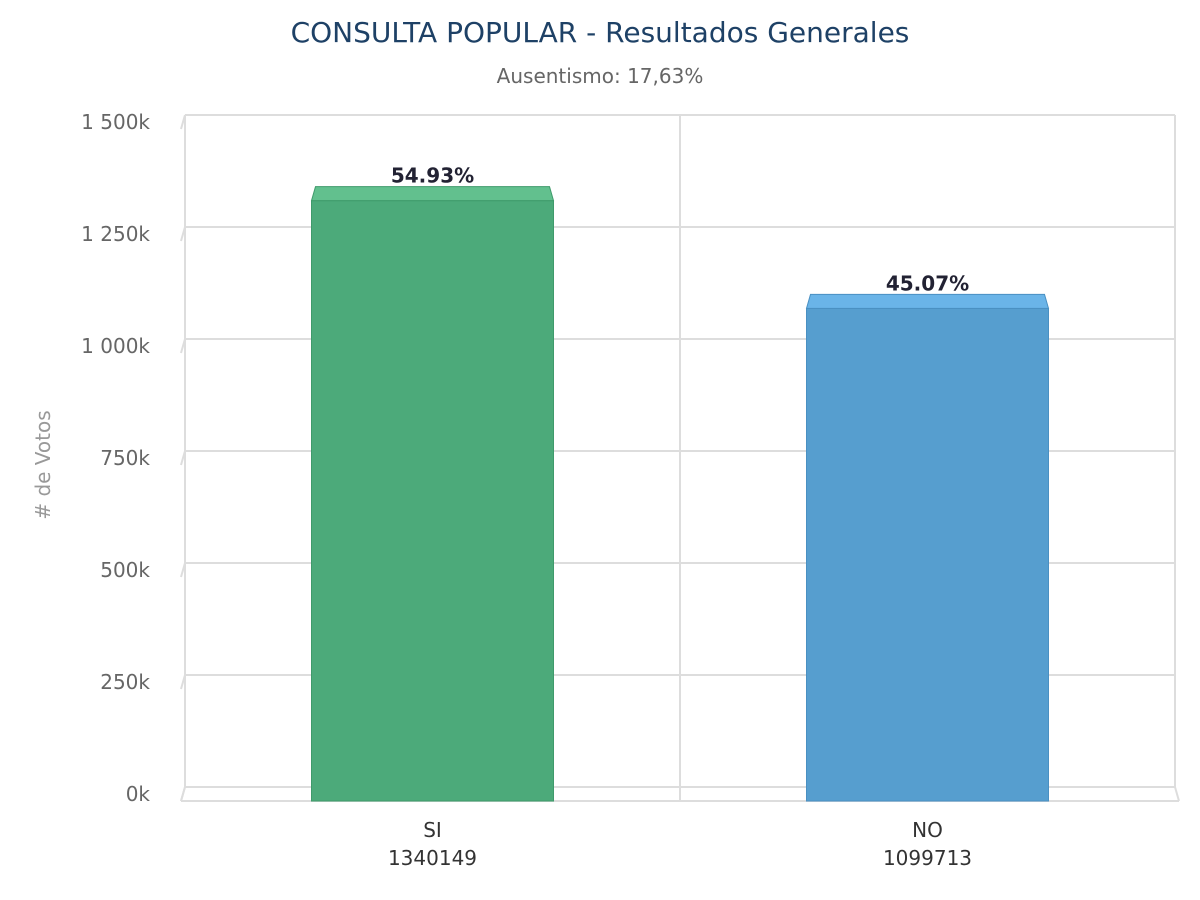 The width and height of the screenshot is (1200, 900). What do you see at coordinates (432, 501) in the screenshot?
I see `bar-si` at bounding box center [432, 501].